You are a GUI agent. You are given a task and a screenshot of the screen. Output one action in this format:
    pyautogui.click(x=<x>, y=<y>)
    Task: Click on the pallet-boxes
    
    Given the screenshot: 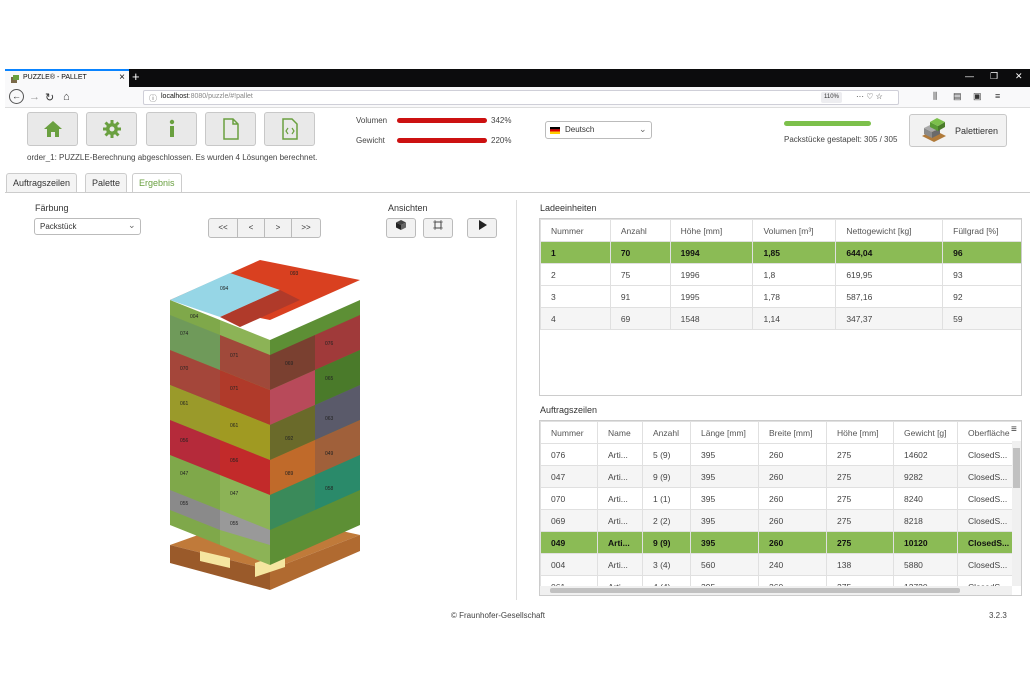 What is the action you would take?
    pyautogui.click(x=265, y=412)
    